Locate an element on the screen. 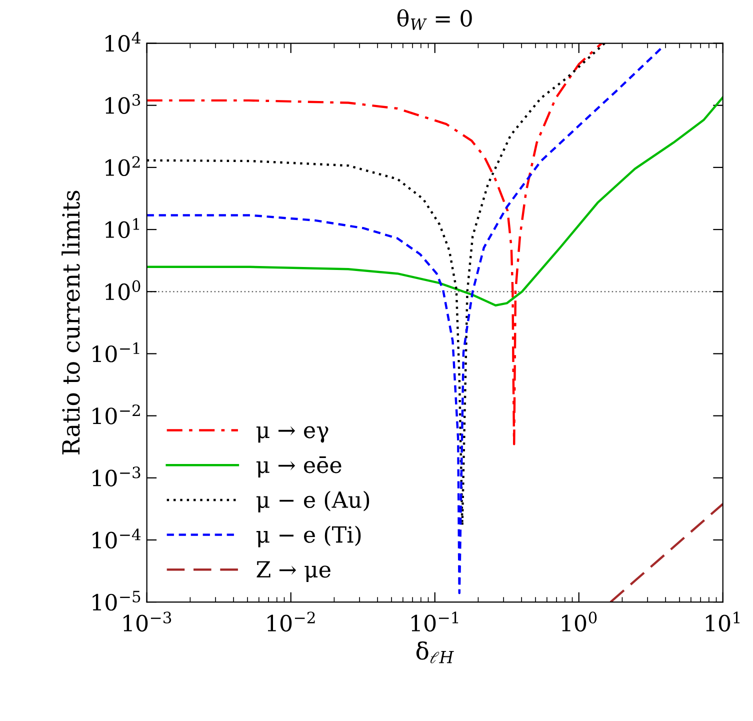 Image resolution: width=753 pixels, height=721 pixels. legend-label: Z → μe is located at coordinates (293, 571).